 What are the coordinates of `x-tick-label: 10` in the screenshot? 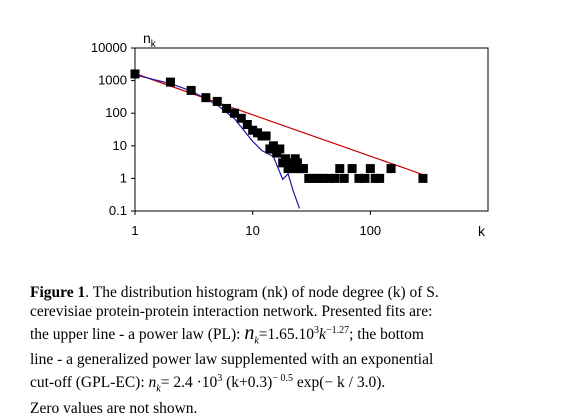 It's located at (252, 230).